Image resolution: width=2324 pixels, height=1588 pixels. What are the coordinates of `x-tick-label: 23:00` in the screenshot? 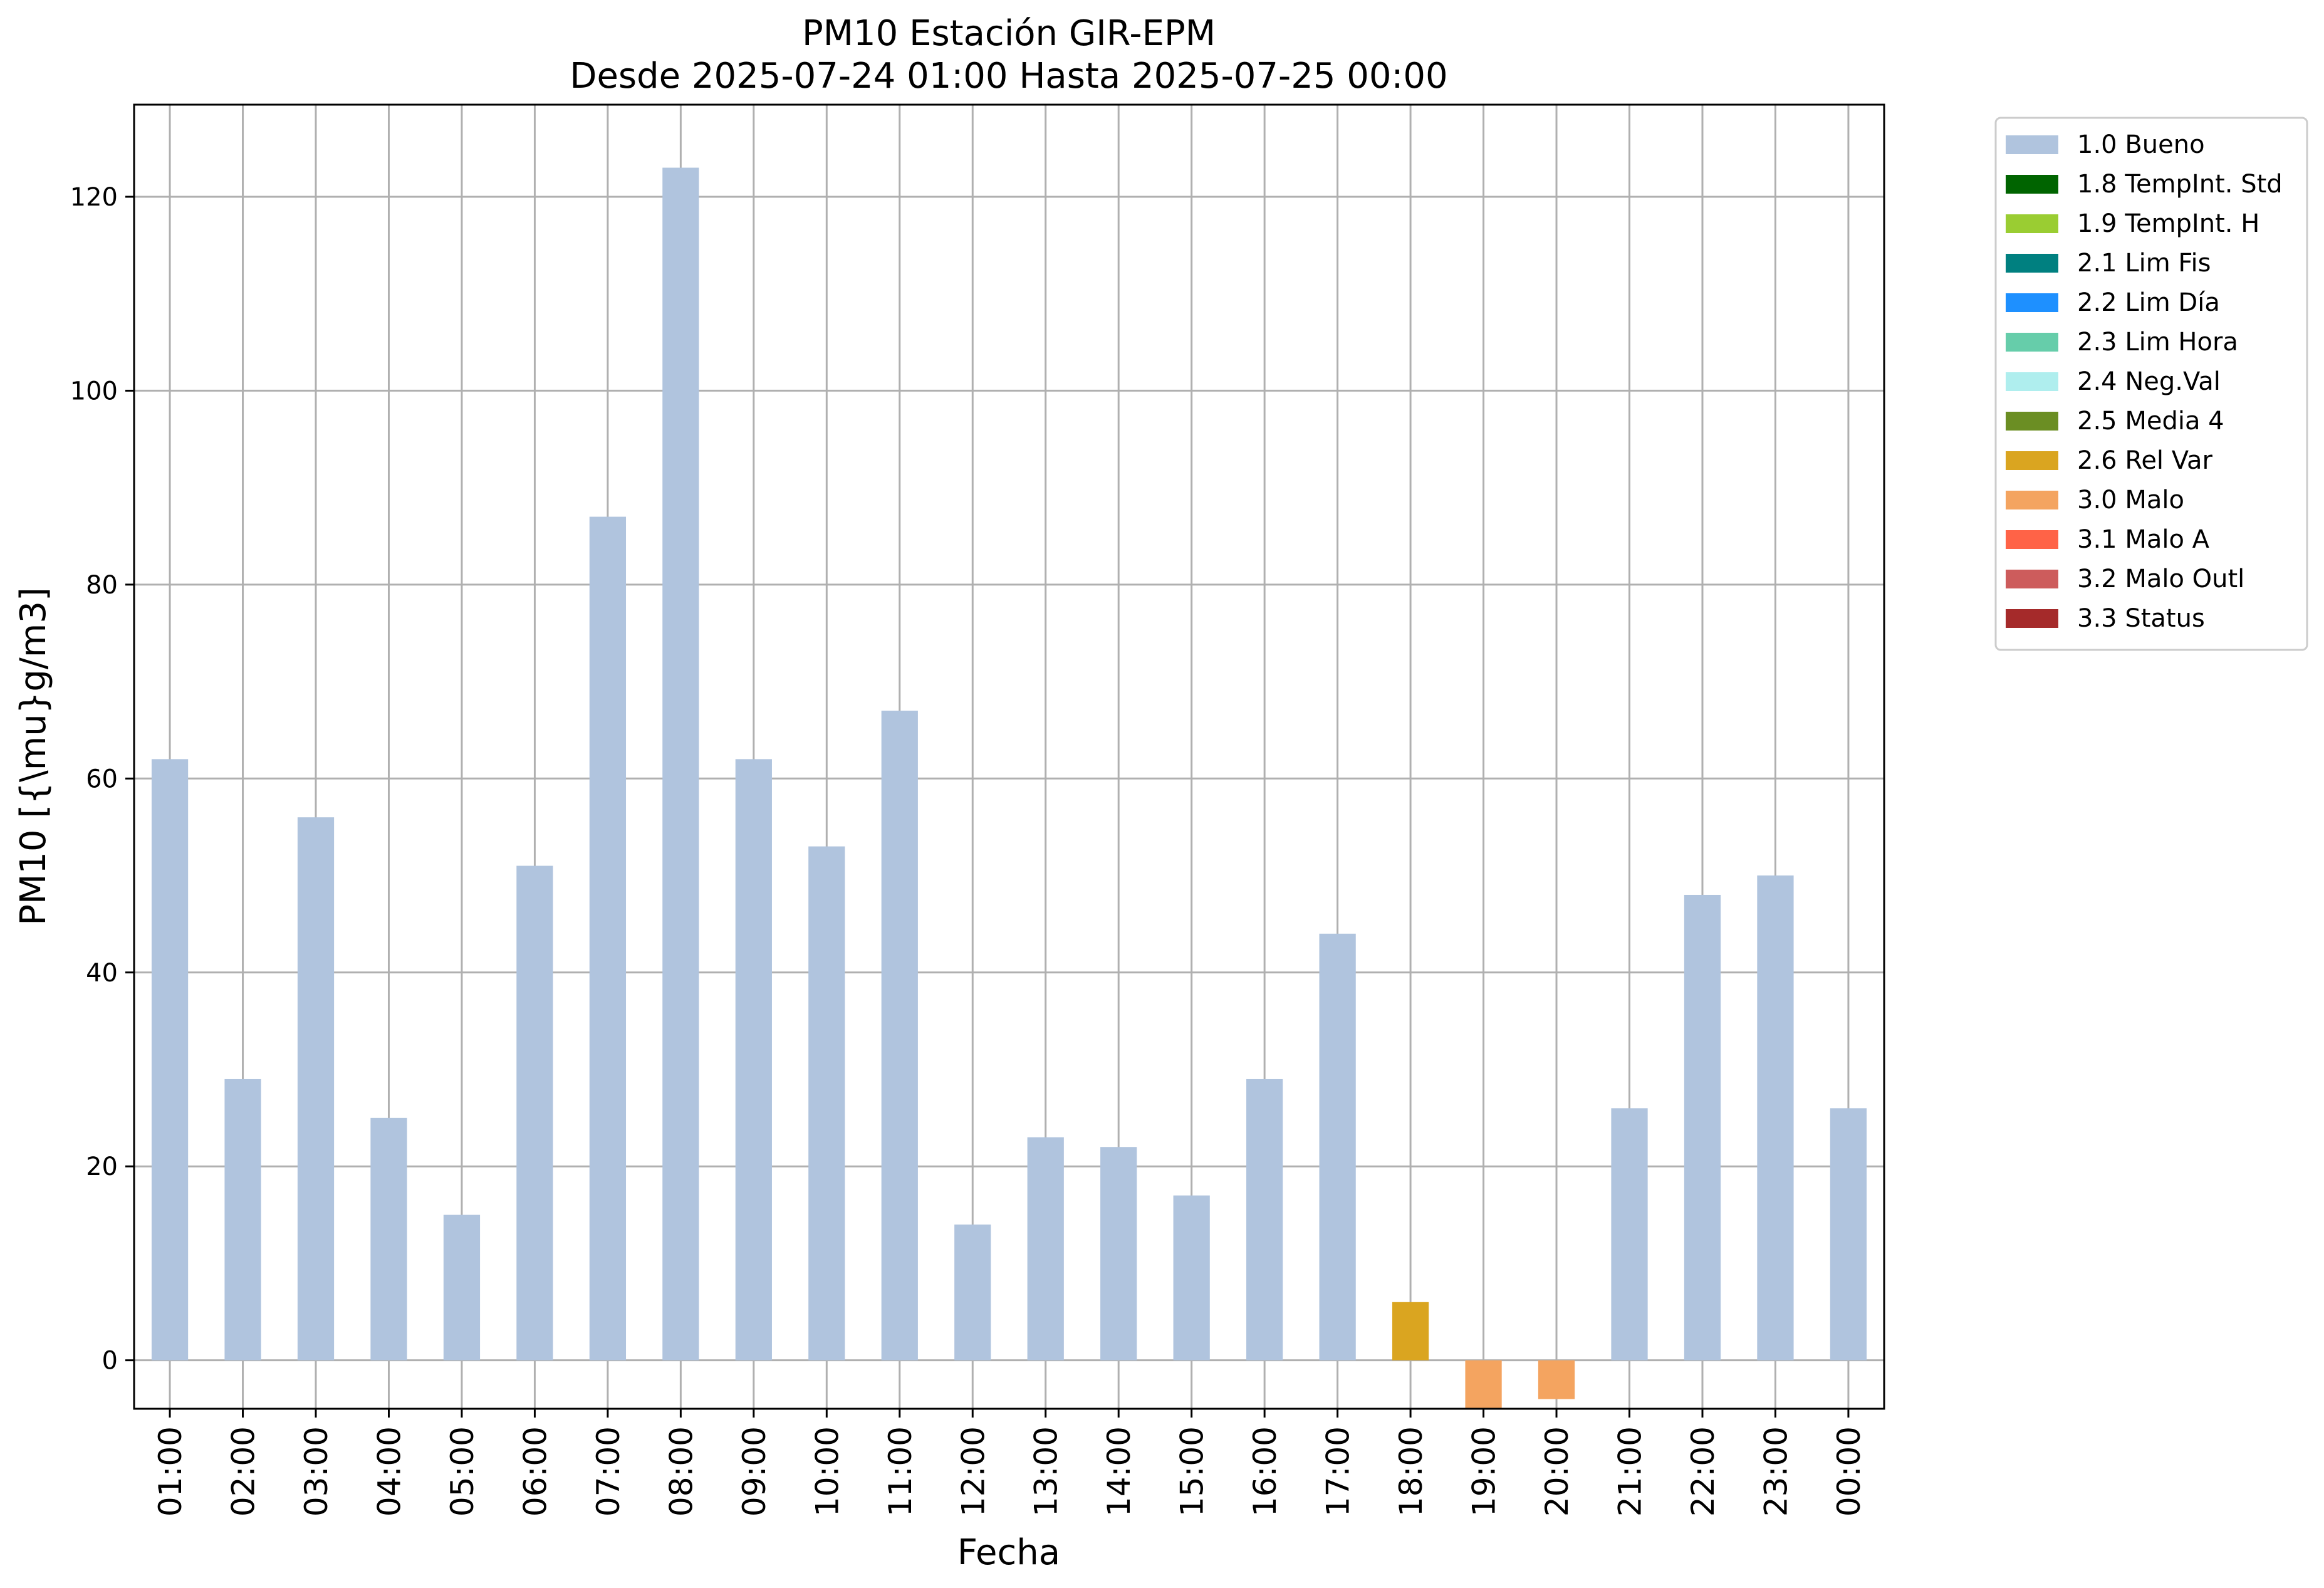 It's located at (1776, 1472).